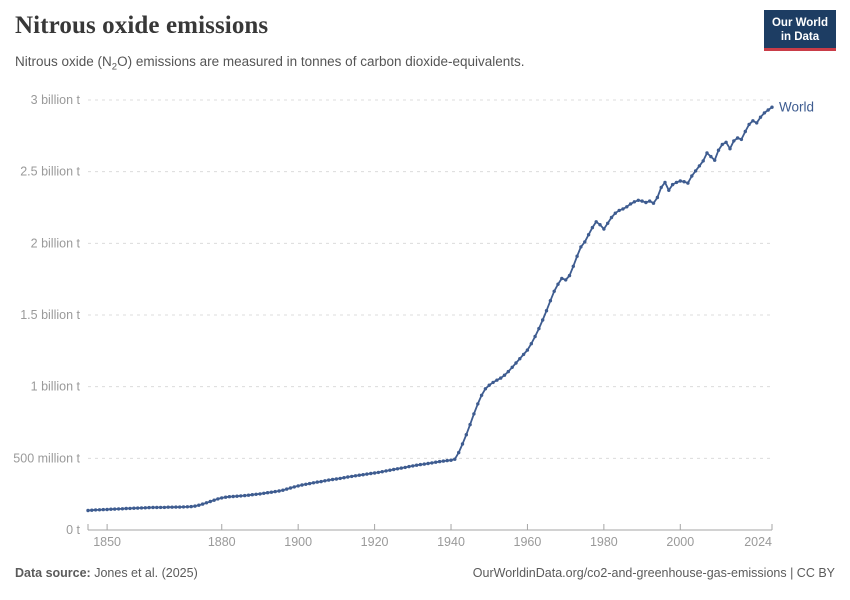 The width and height of the screenshot is (850, 600). I want to click on series-label-world: World, so click(796, 107).